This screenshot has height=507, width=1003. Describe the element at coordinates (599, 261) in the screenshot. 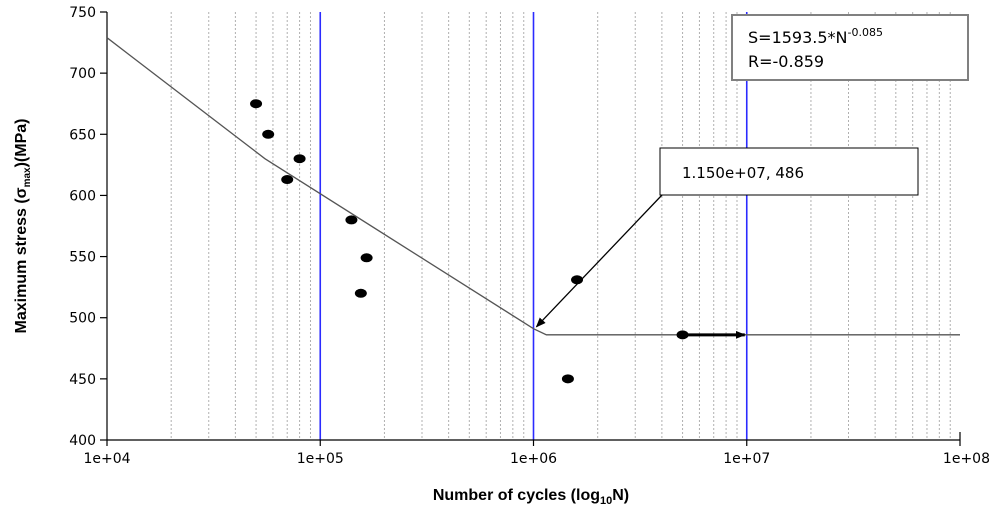

I see `annotation-arrow` at that location.